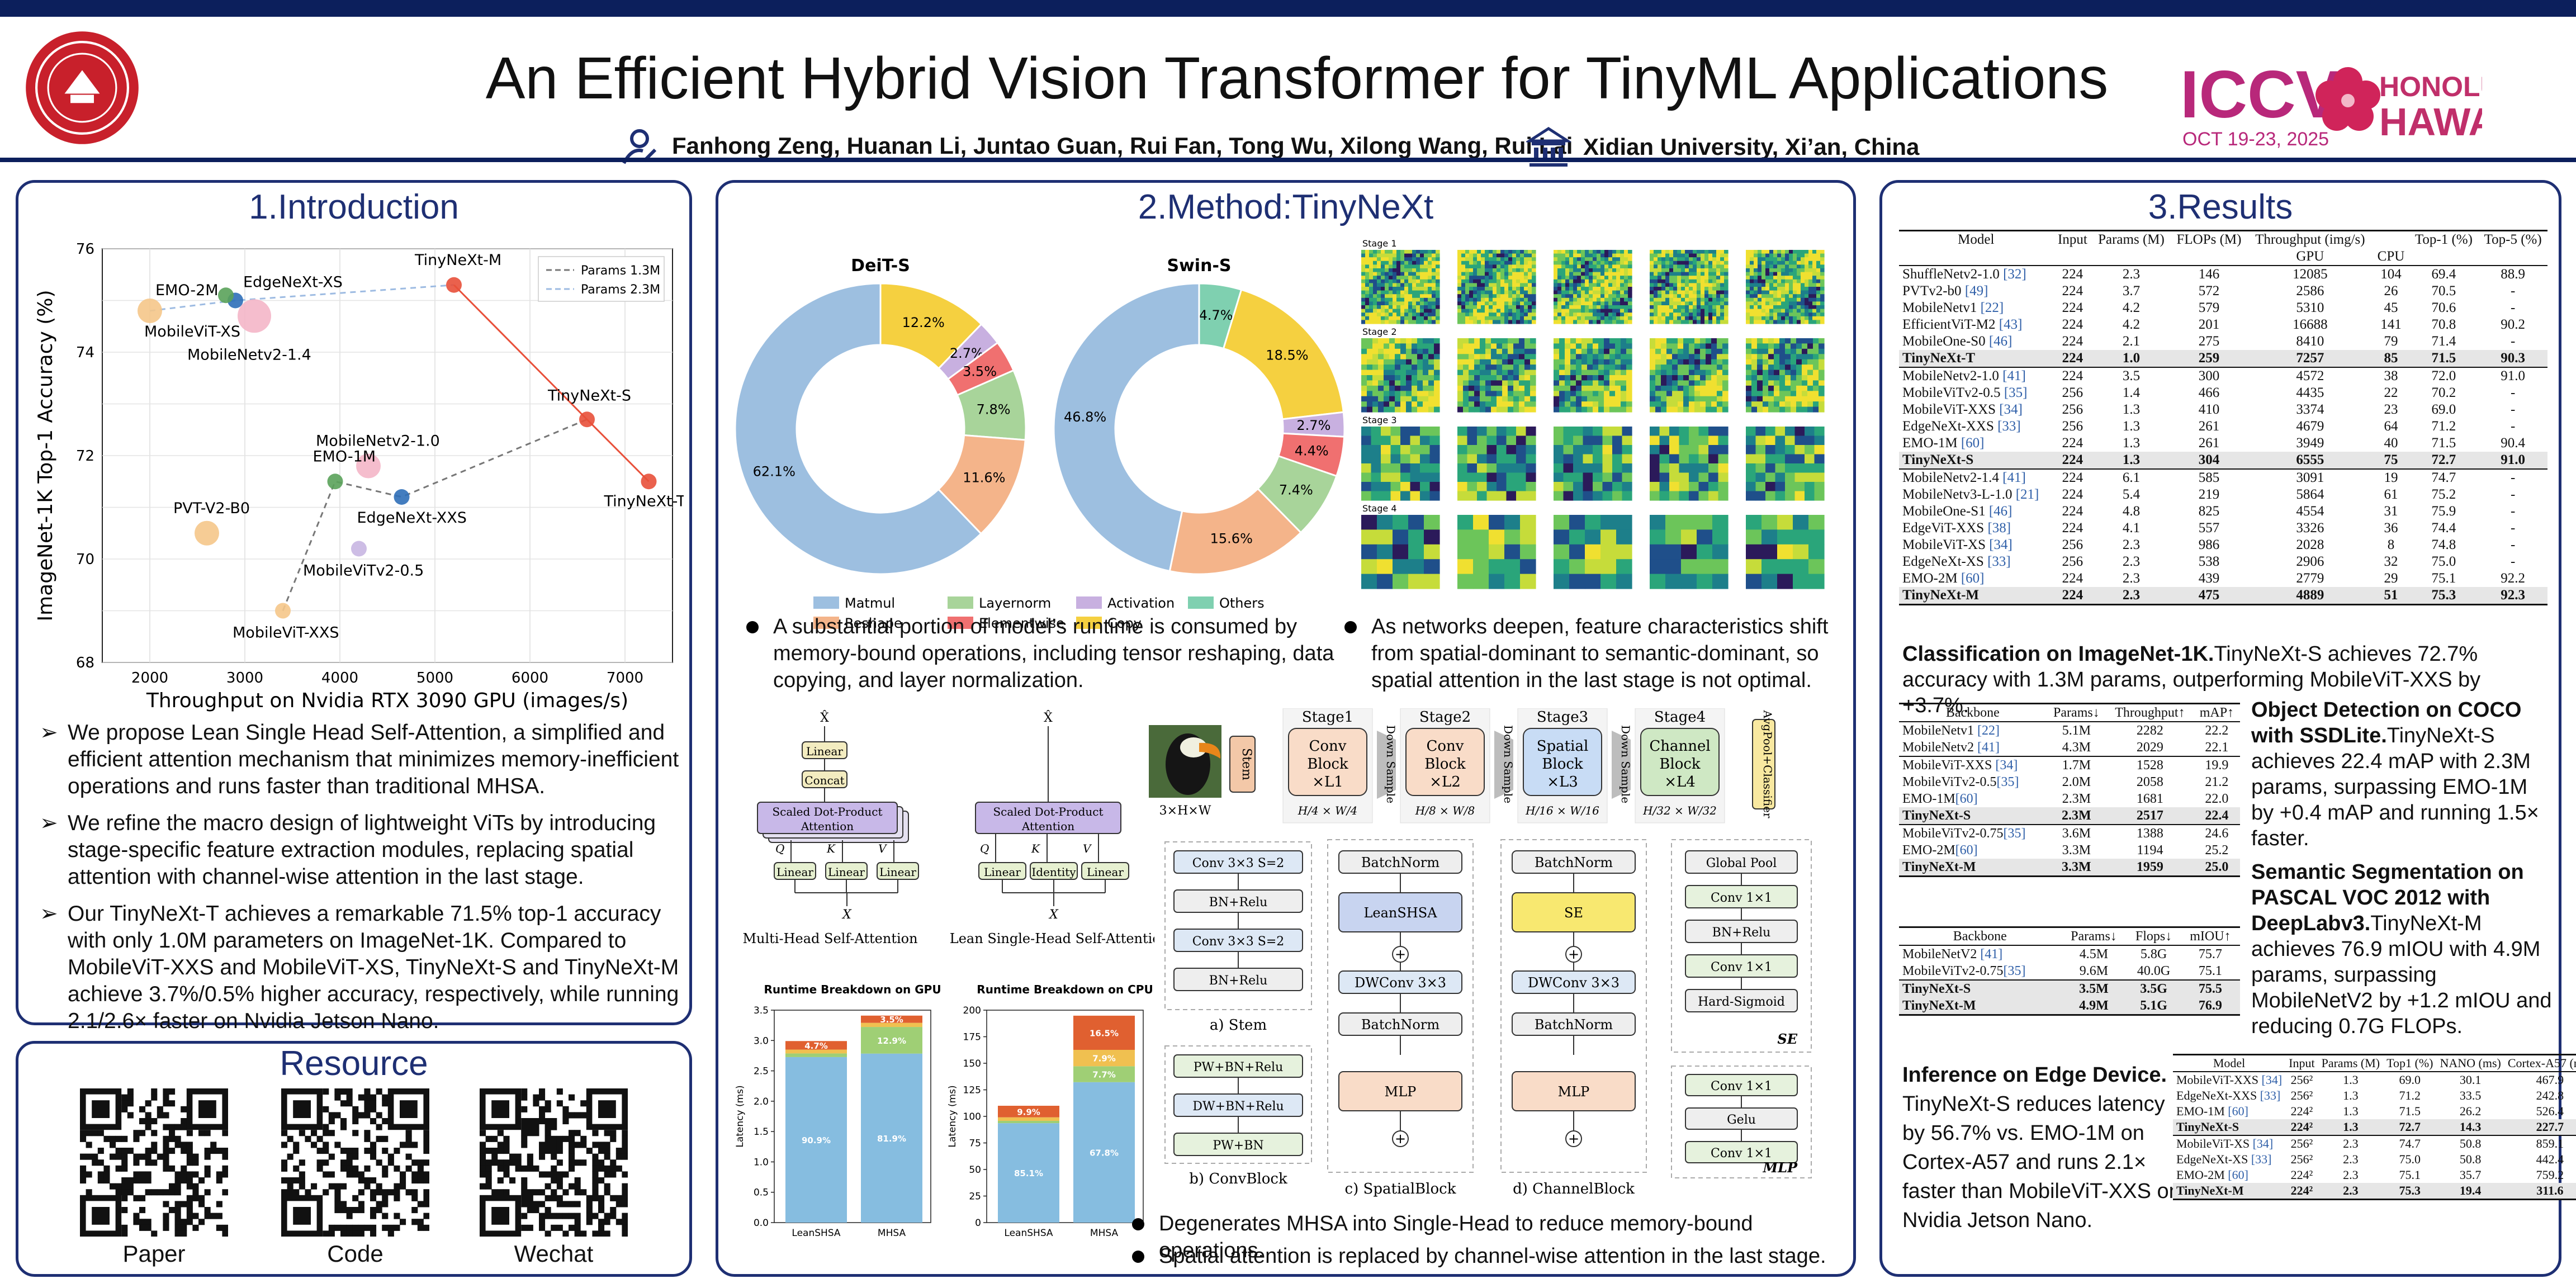 The image size is (2576, 1288). I want to click on table-cell: 85, so click(2391, 358).